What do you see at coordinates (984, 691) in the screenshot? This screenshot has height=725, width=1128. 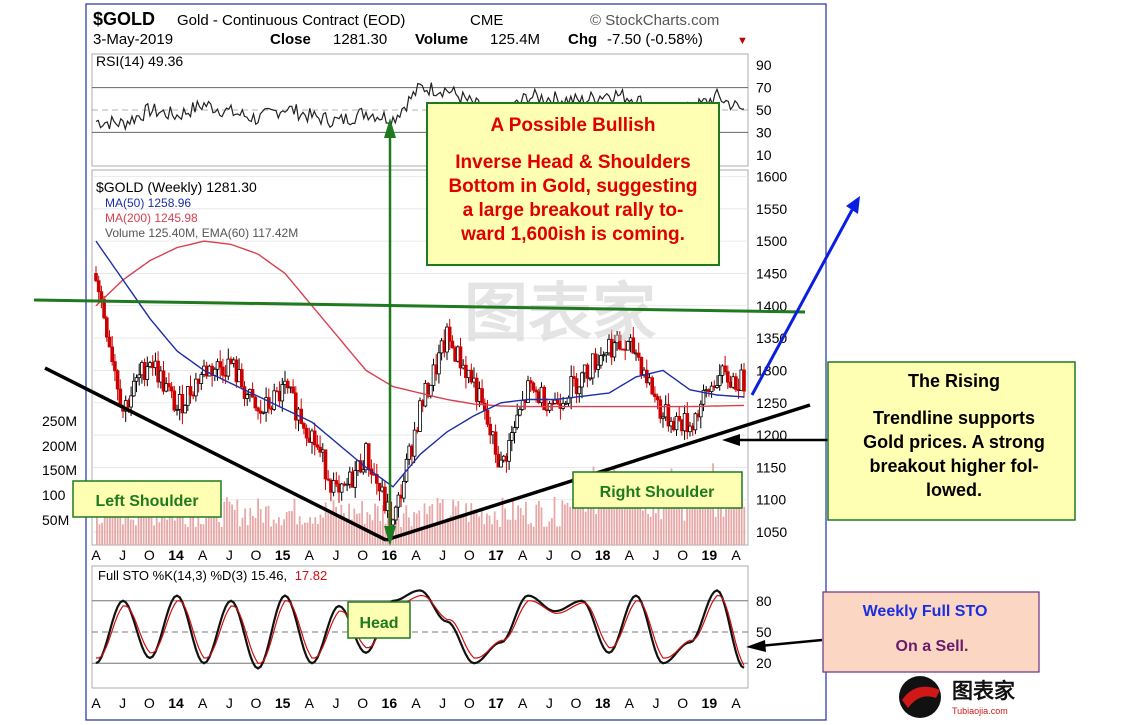 I see `logo-text: 图表家` at bounding box center [984, 691].